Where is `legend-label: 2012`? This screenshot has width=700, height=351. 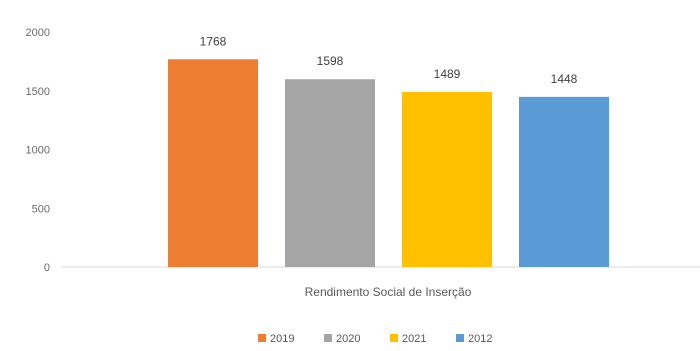
legend-label: 2012 is located at coordinates (480, 339).